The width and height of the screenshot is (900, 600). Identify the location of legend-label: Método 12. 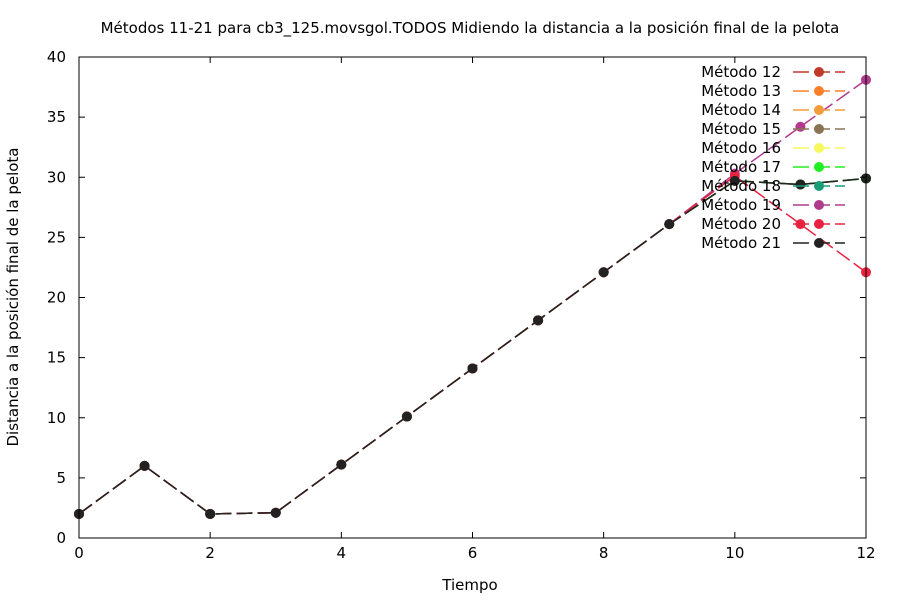
(741, 72).